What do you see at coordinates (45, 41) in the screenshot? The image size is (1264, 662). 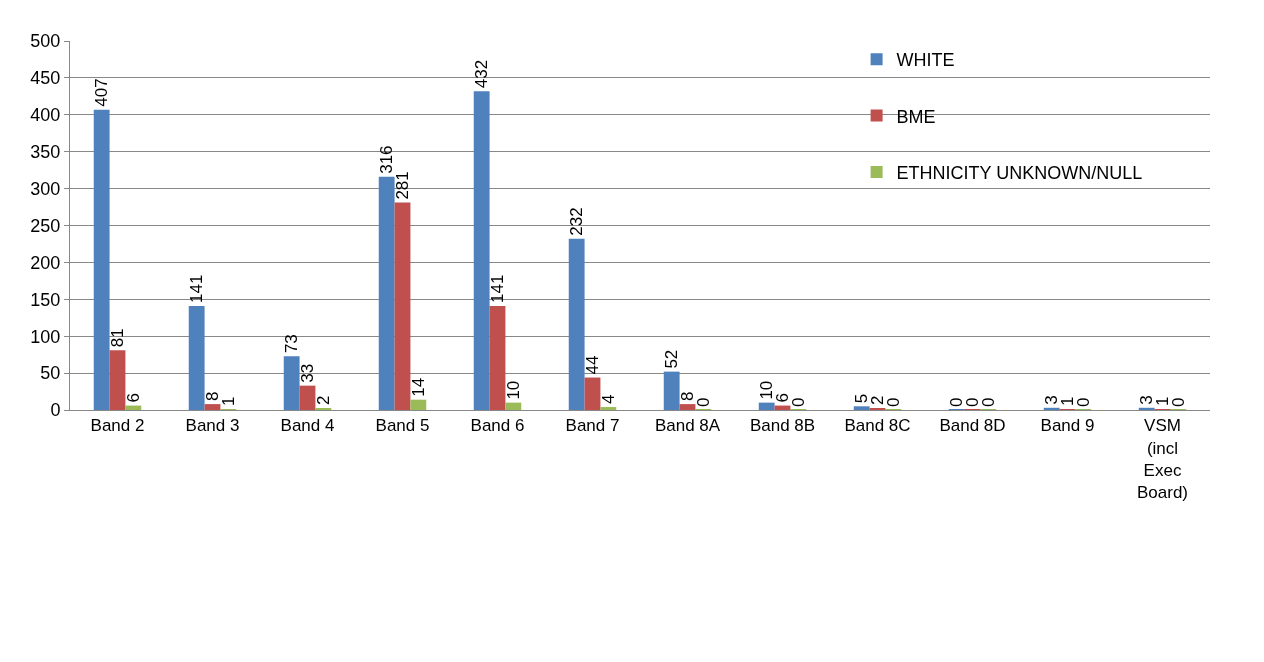 I see `y-tick-label: 500` at bounding box center [45, 41].